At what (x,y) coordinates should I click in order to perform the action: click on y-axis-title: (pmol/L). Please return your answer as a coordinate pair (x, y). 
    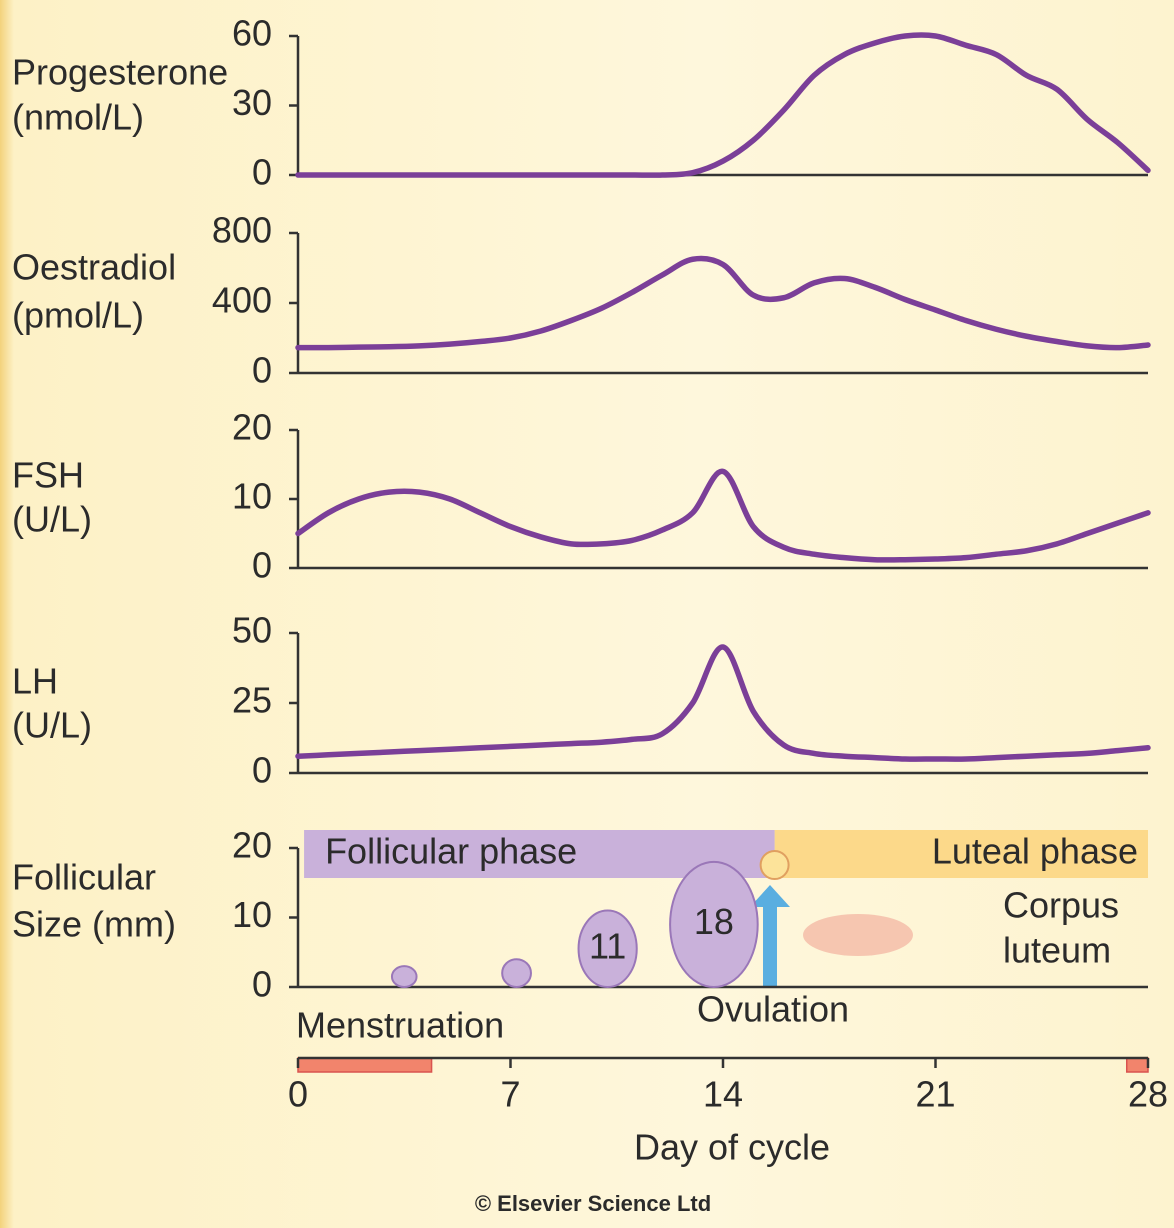
    Looking at the image, I should click on (78, 315).